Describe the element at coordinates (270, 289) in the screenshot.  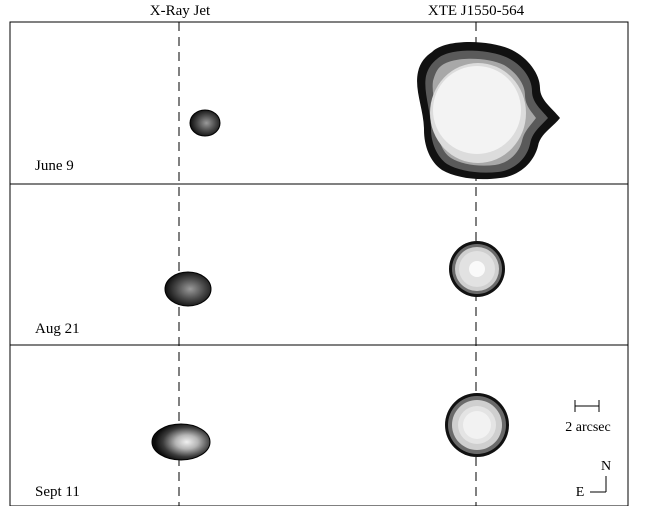
I see `panel-aug-21: Aug 21` at that location.